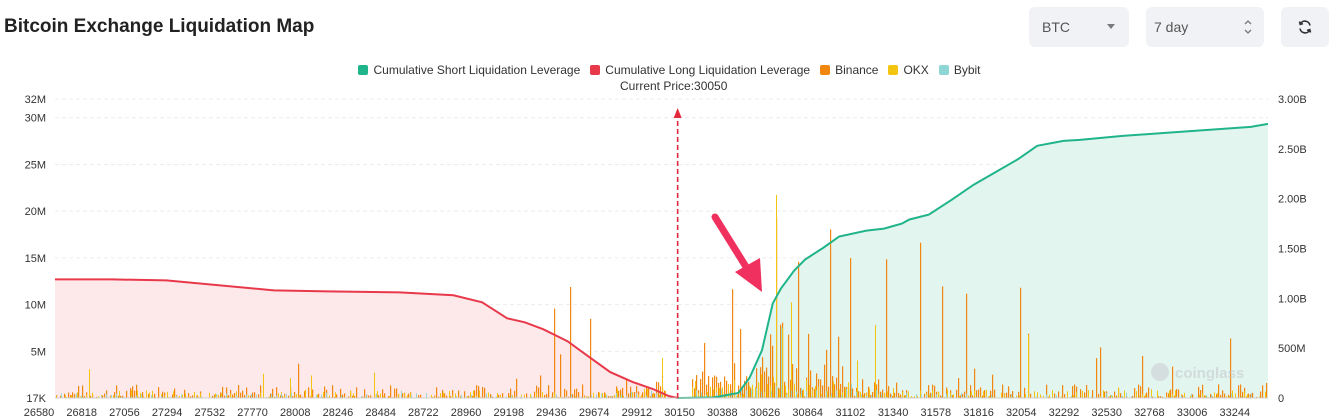 This screenshot has width=1339, height=420. I want to click on range-select: 7 day, so click(1205, 27).